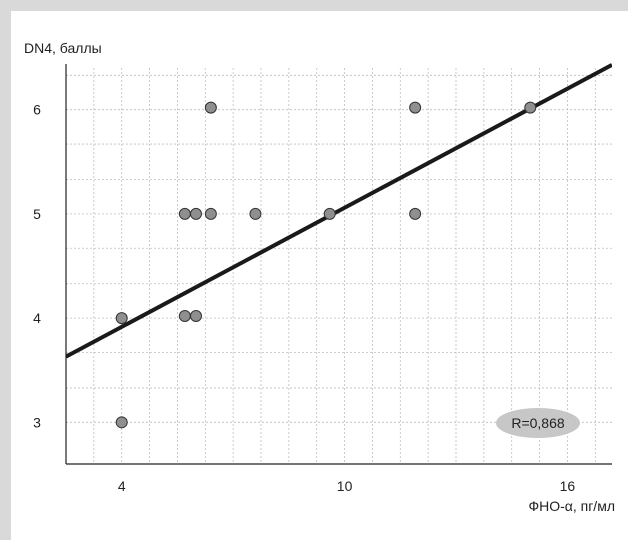  I want to click on correlation-badge-text: R=0,868, so click(538, 423).